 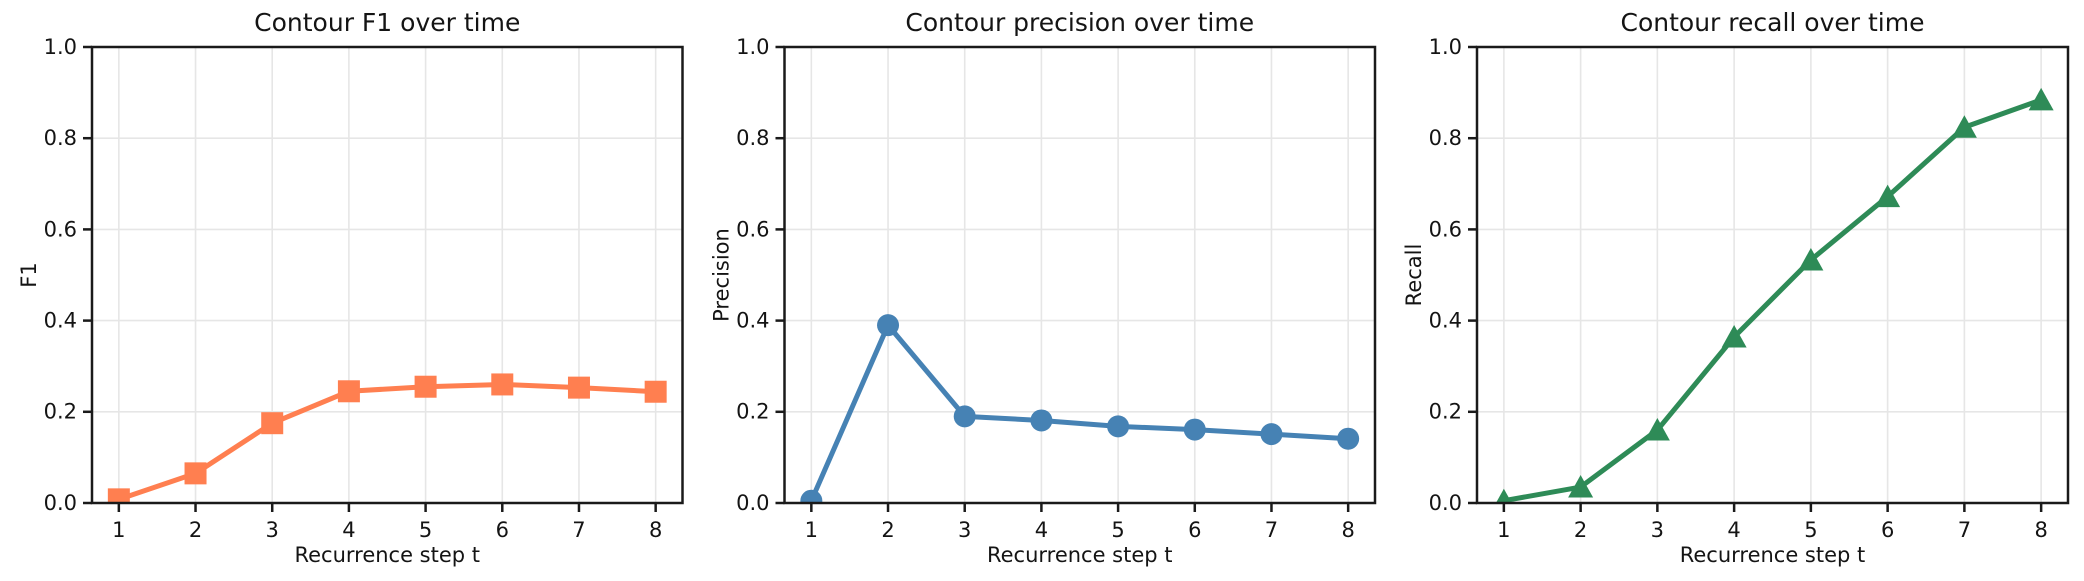 What do you see at coordinates (1773, 22) in the screenshot?
I see `chart-title: Contour recall over time` at bounding box center [1773, 22].